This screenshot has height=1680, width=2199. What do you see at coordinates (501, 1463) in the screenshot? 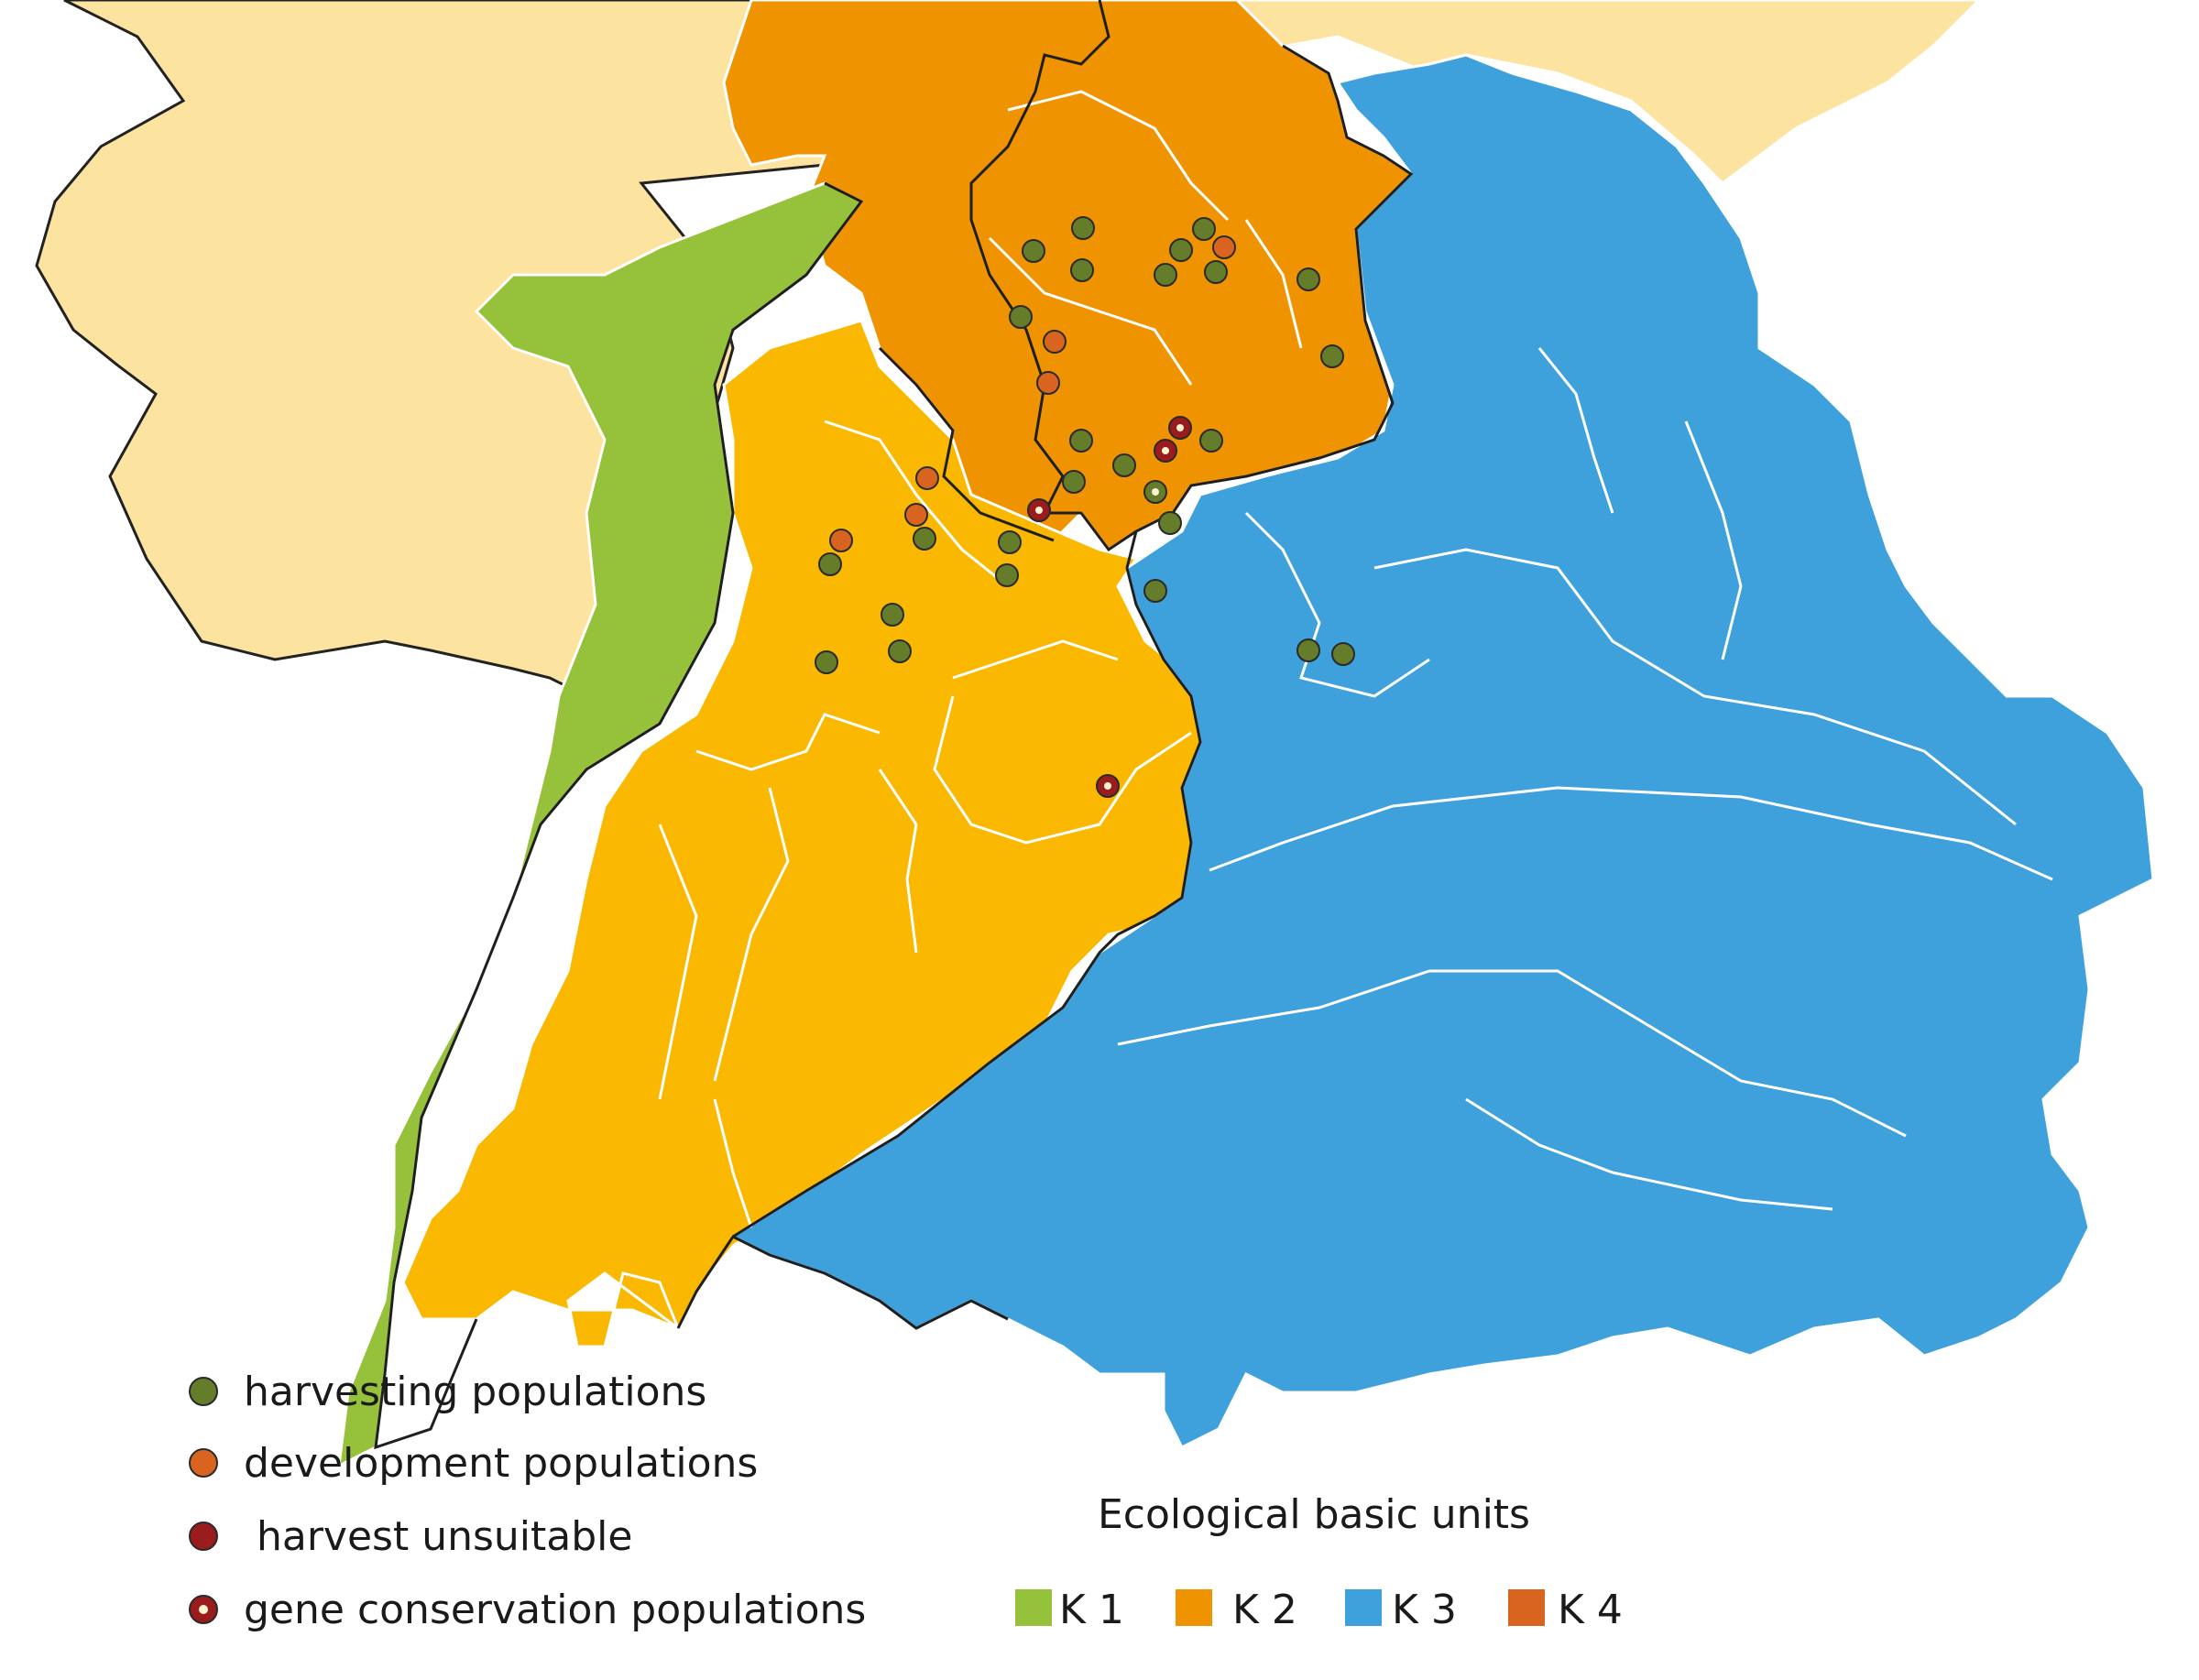
I see `legend-label-development: development populations` at bounding box center [501, 1463].